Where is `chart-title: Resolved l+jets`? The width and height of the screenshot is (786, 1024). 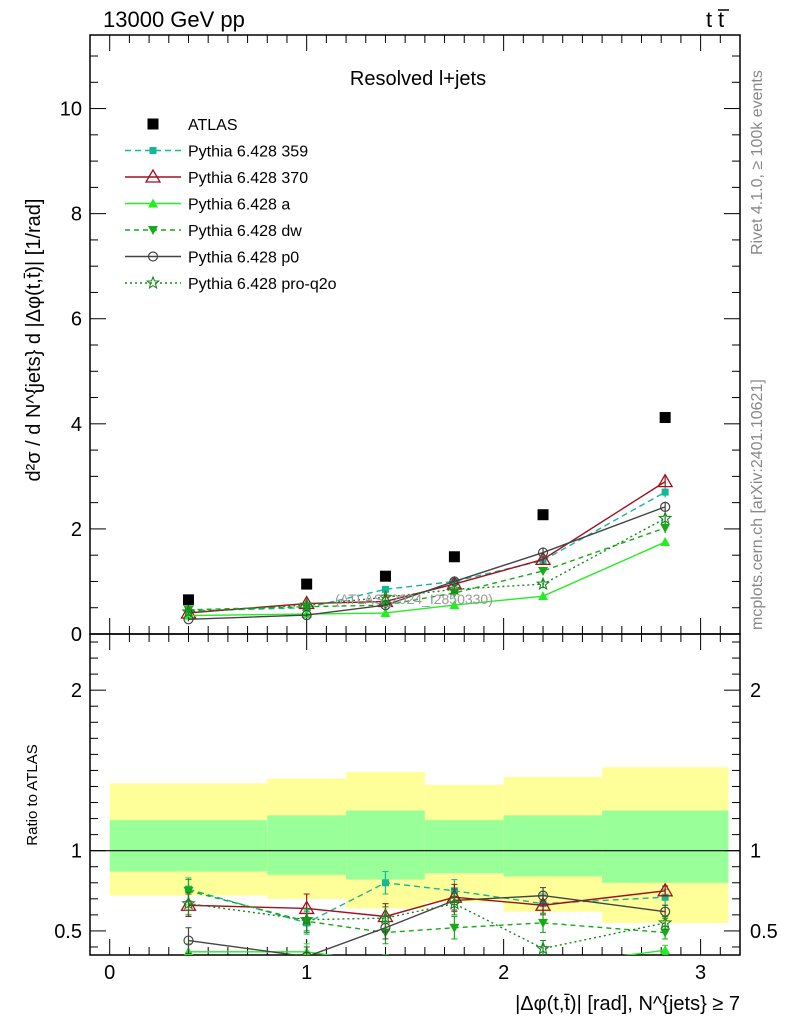
chart-title: Resolved l+jets is located at coordinates (418, 79).